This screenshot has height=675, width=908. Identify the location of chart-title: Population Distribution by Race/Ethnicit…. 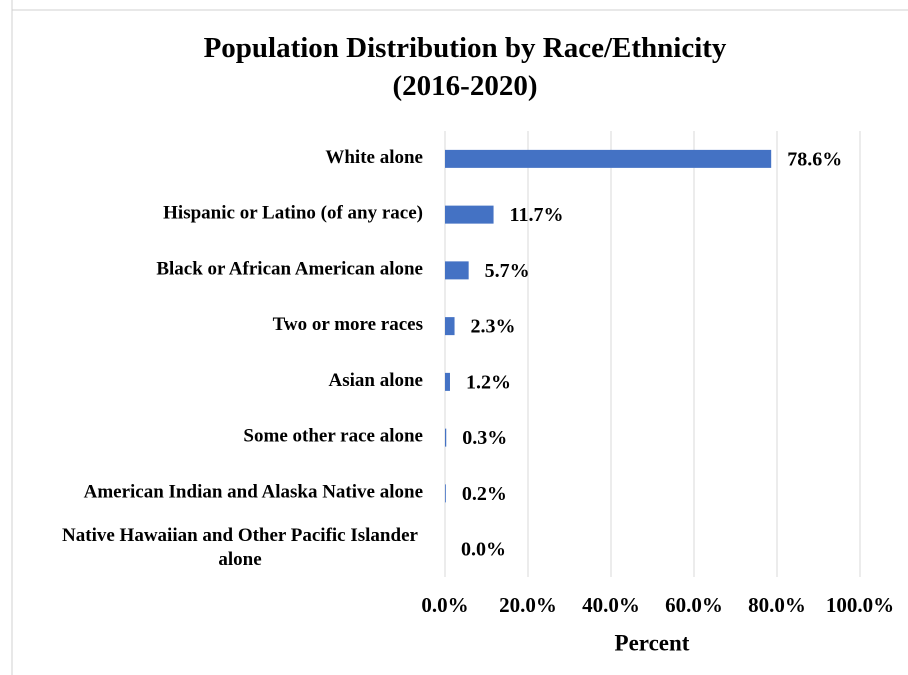
(465, 67).